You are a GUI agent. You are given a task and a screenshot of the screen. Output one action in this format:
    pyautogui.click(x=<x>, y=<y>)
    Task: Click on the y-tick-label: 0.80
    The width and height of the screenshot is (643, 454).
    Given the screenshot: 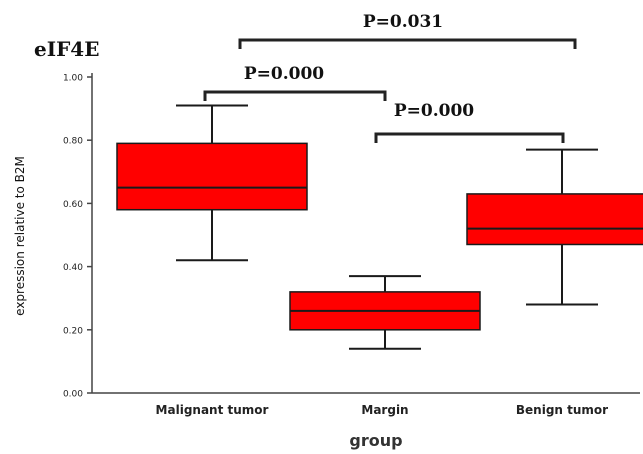 What is the action you would take?
    pyautogui.click(x=73, y=142)
    